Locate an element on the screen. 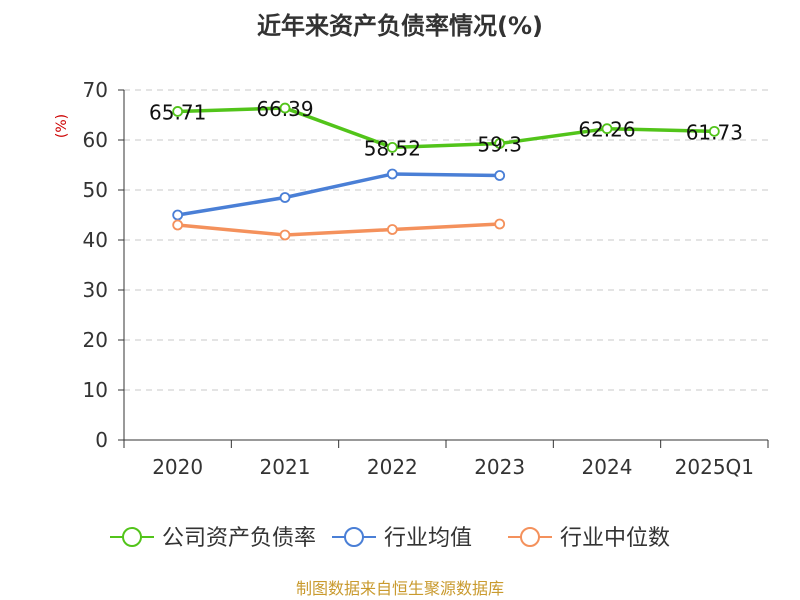 Image resolution: width=800 pixels, height=600 pixels. data-label: 58.52 is located at coordinates (392, 148).